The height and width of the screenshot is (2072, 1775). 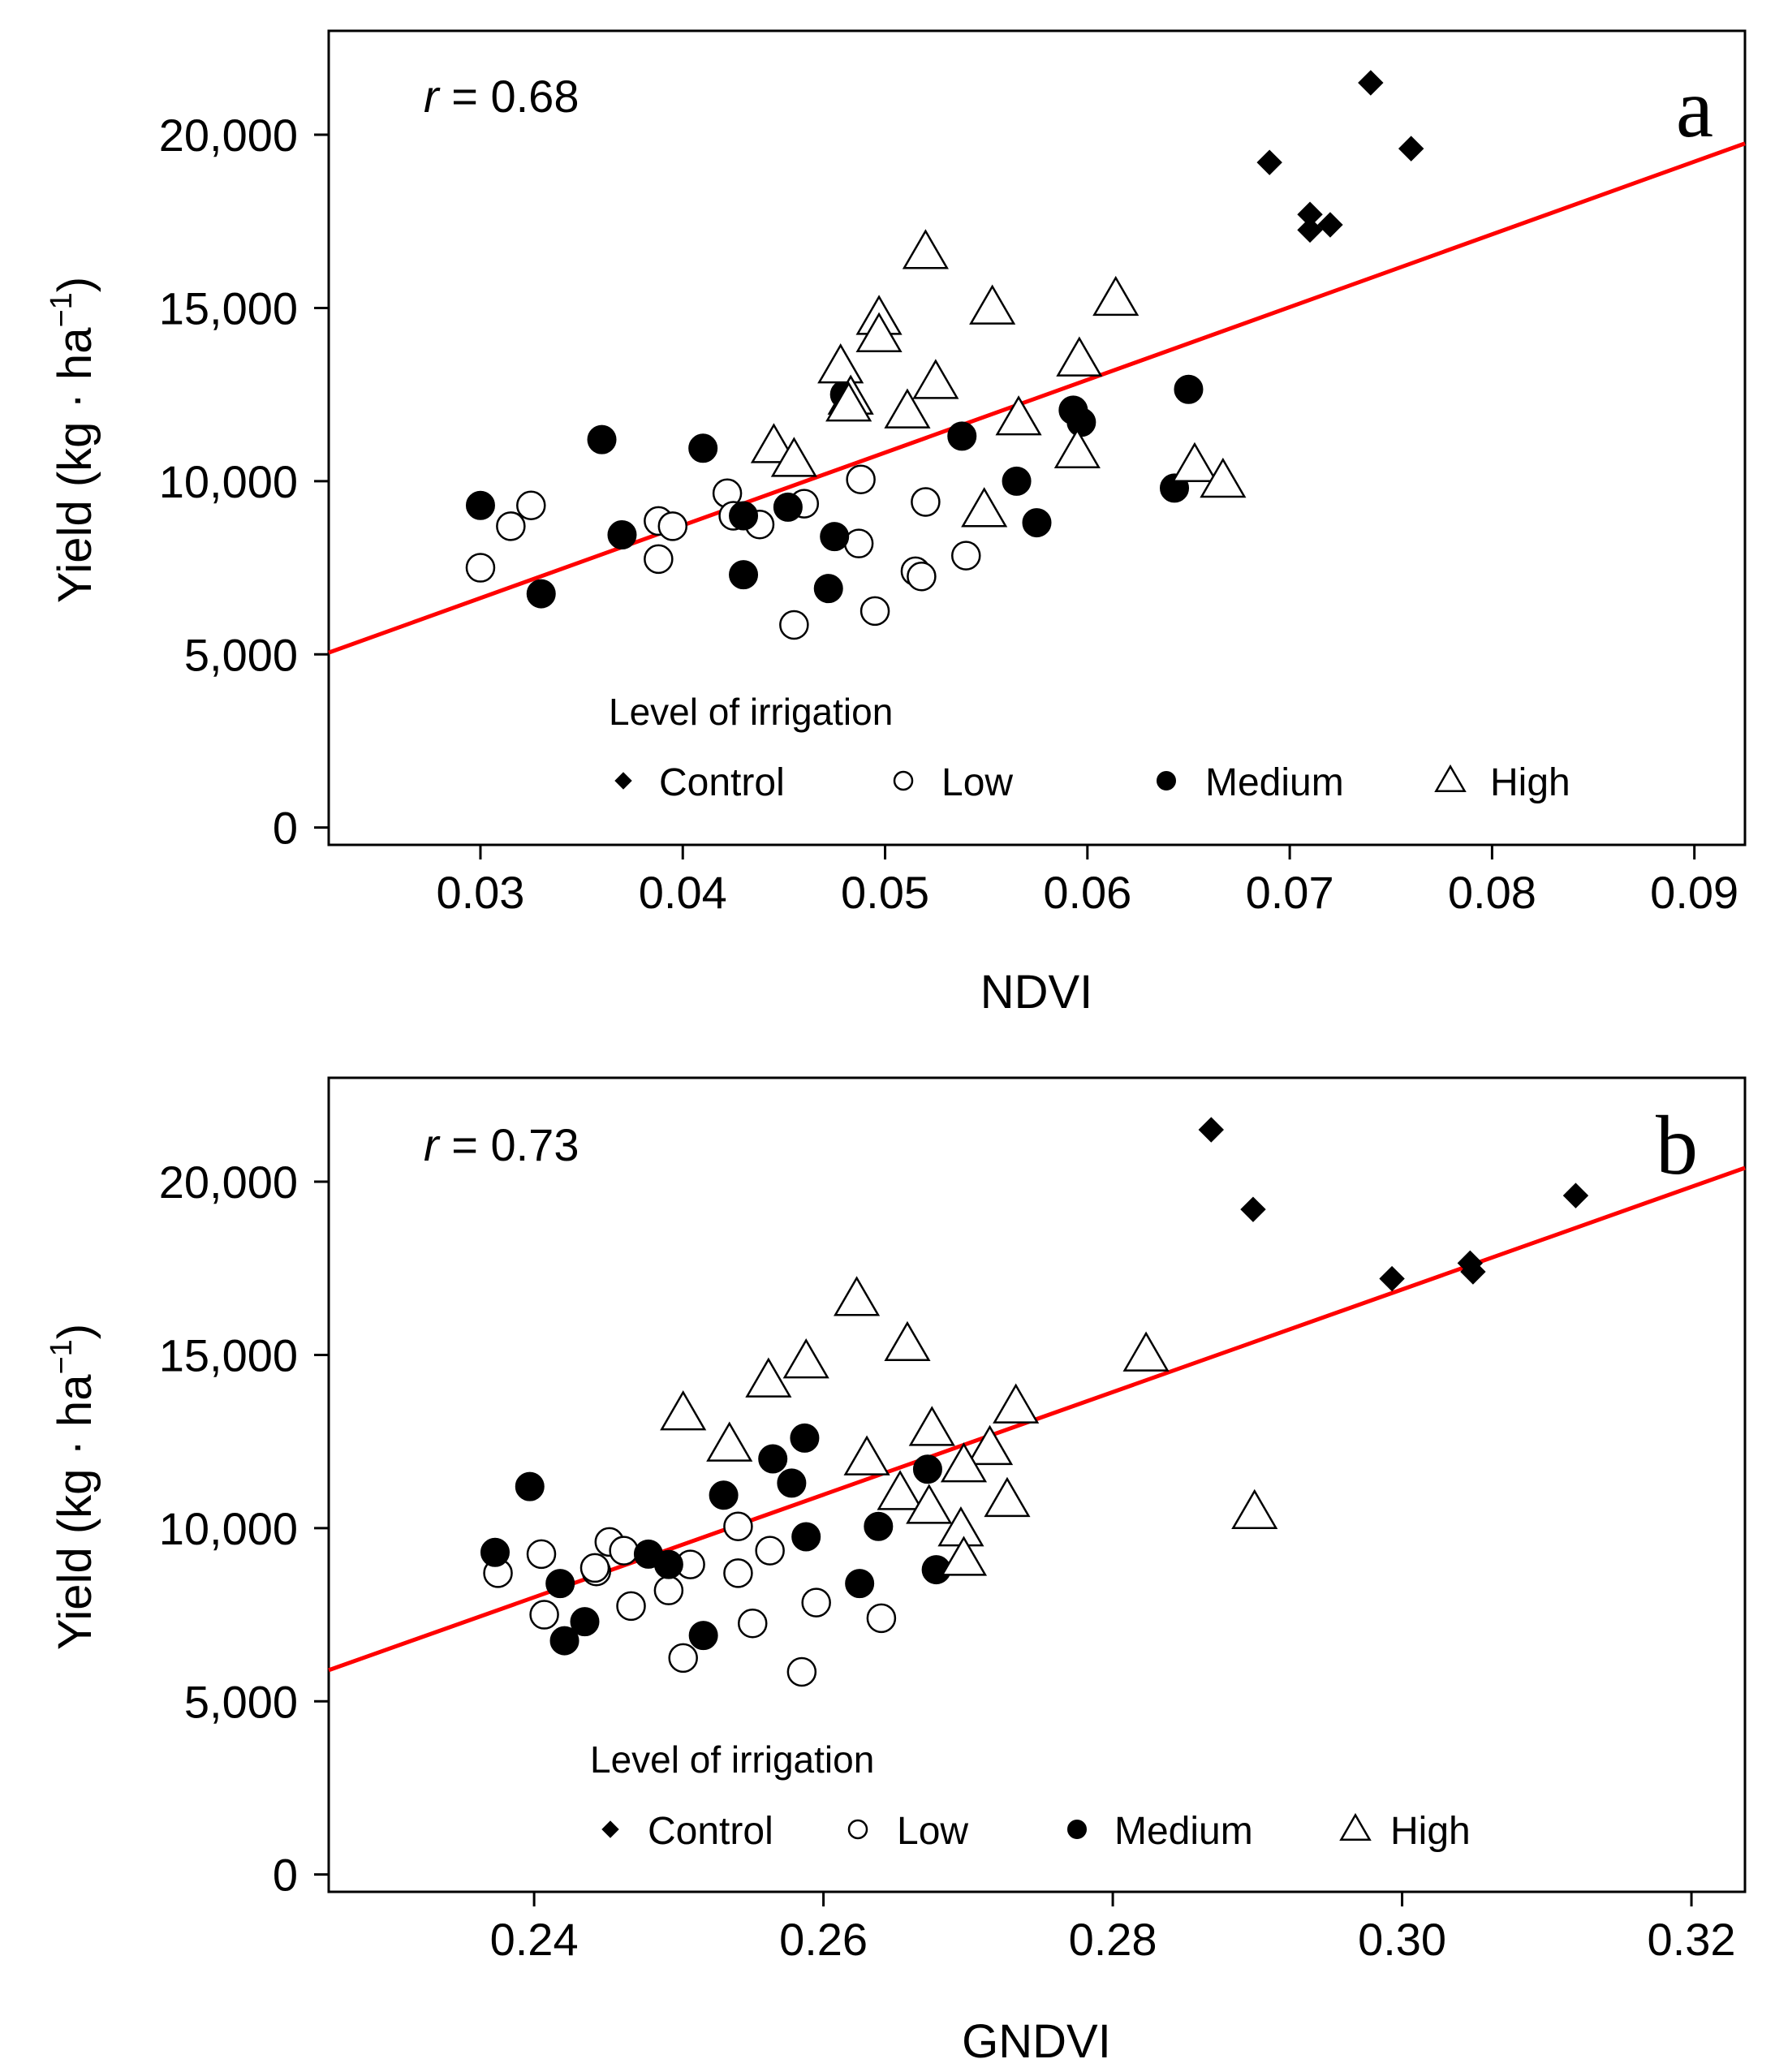 I want to click on panel-b-legend: Level of irrigation Control Low Medium High, so click(x=1031, y=1796).